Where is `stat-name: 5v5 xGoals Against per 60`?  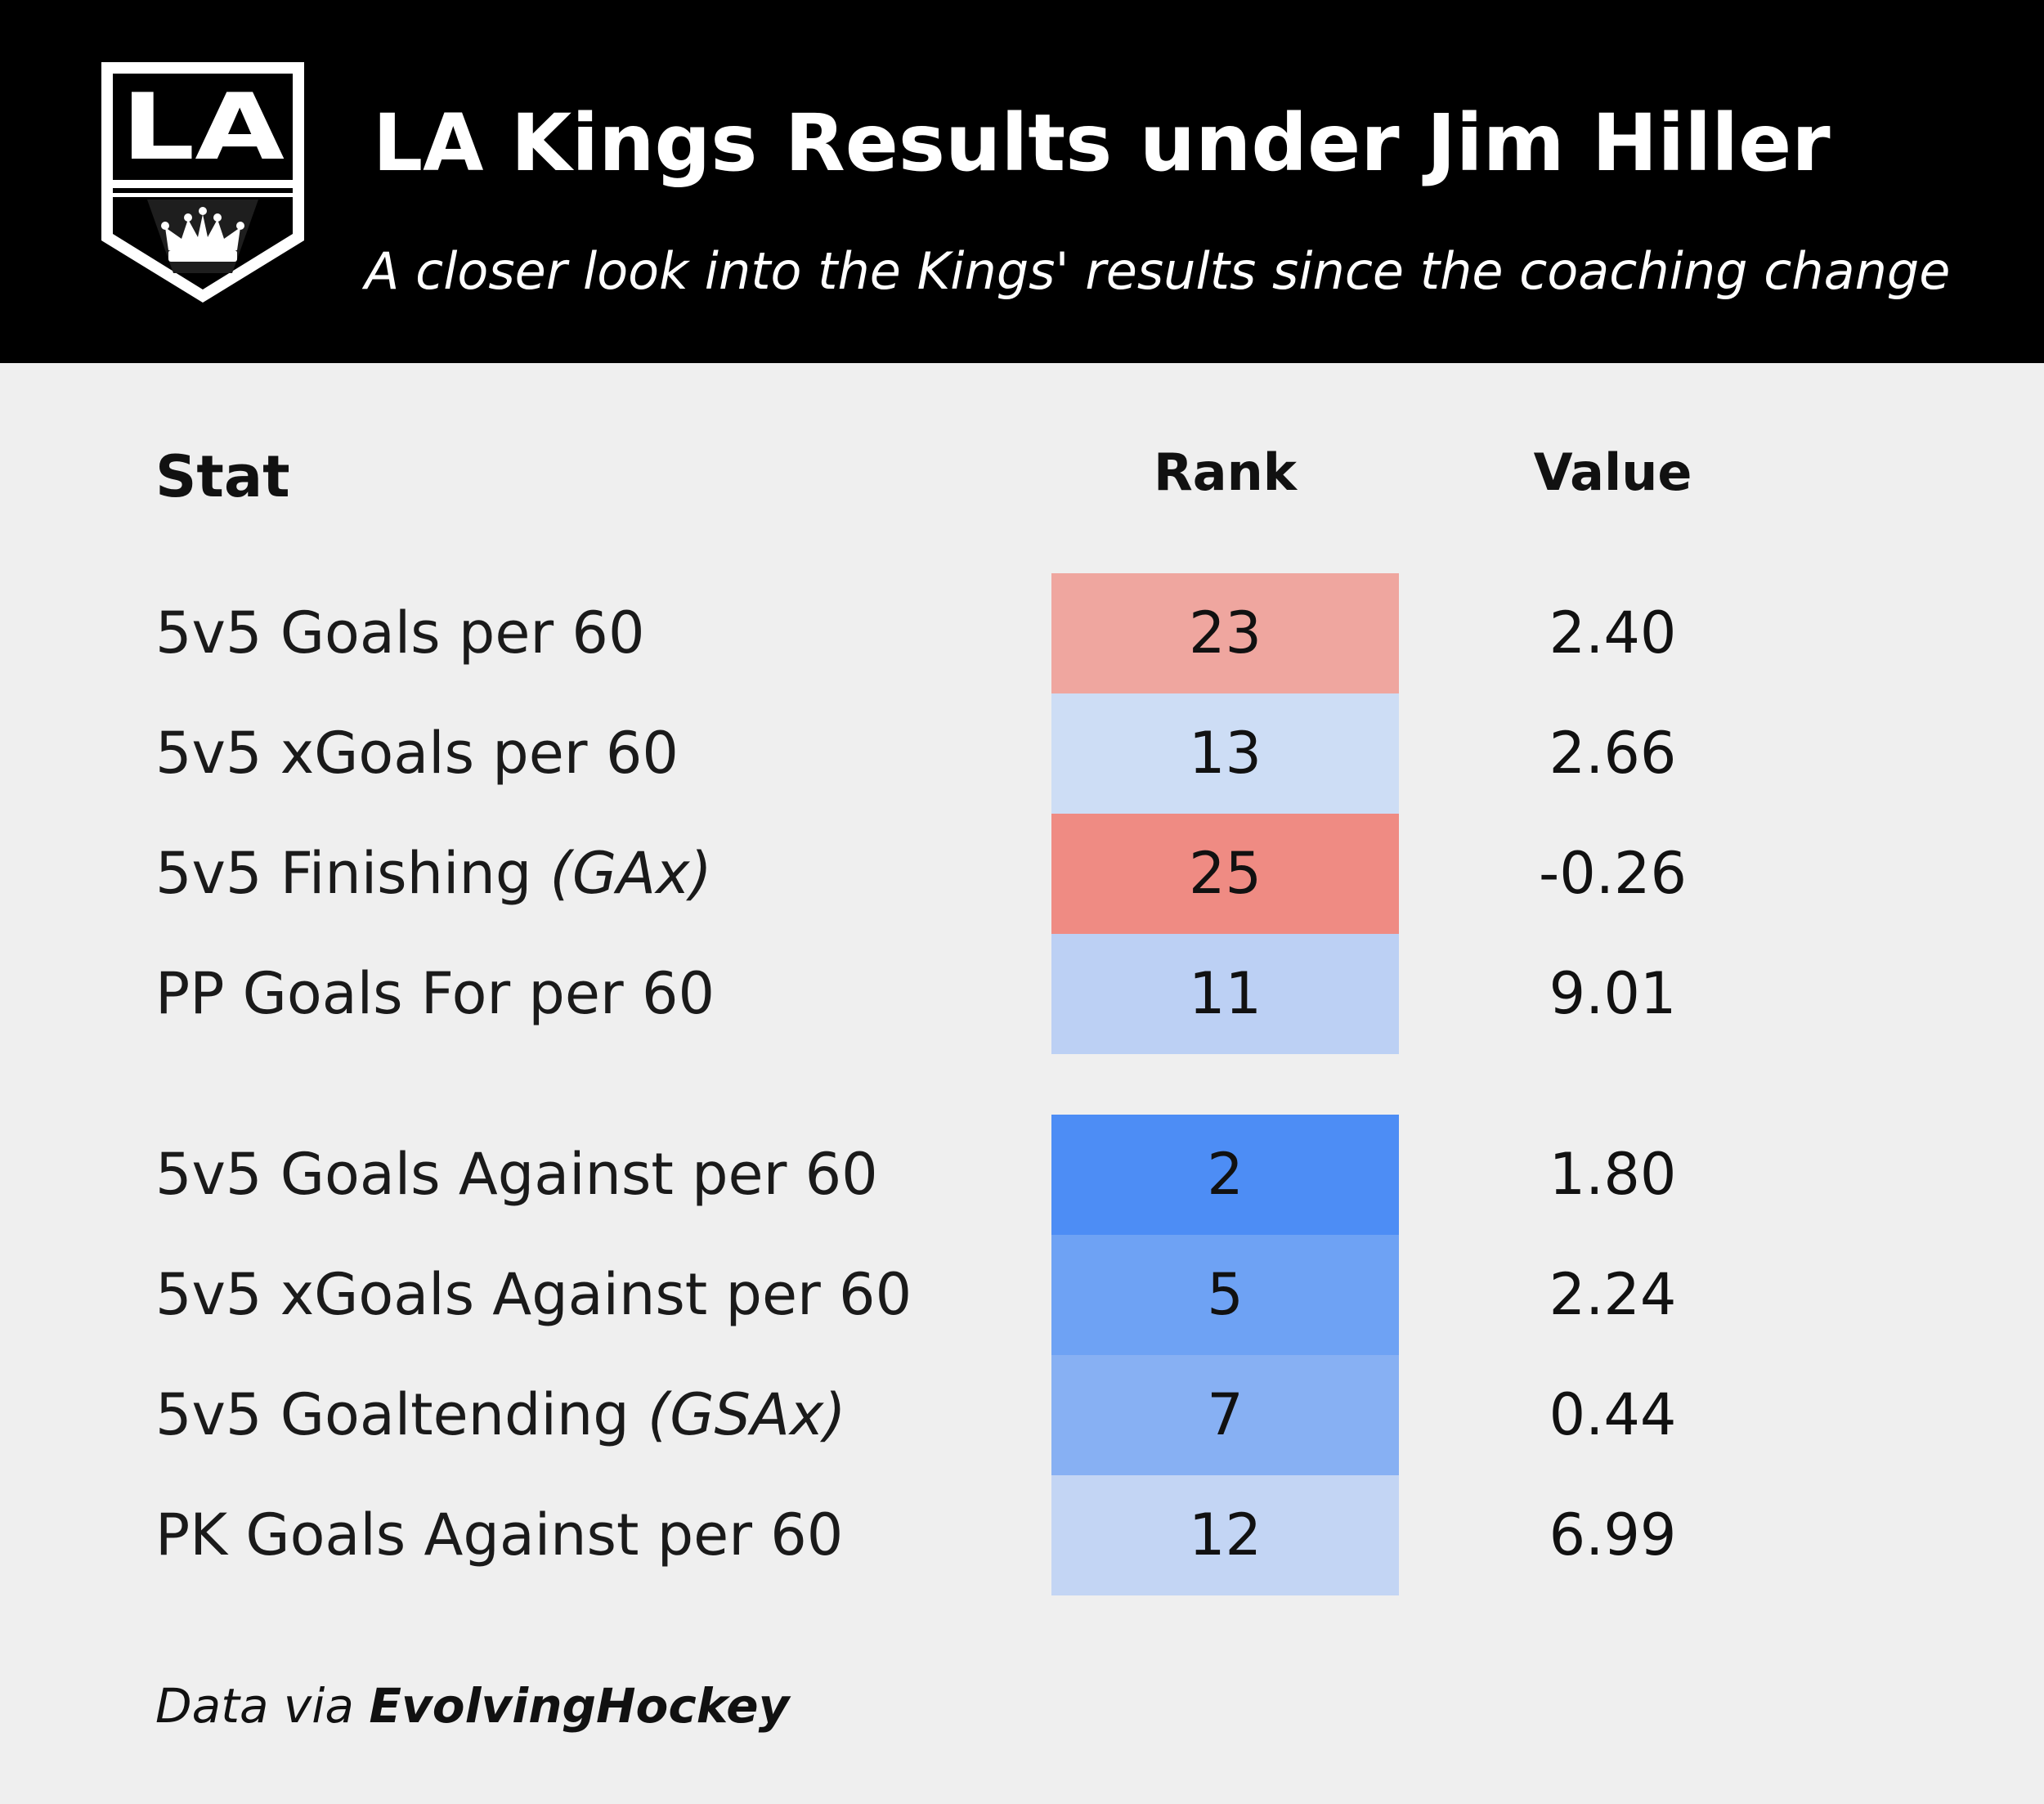 stat-name: 5v5 xGoals Against per 60 is located at coordinates (533, 1295).